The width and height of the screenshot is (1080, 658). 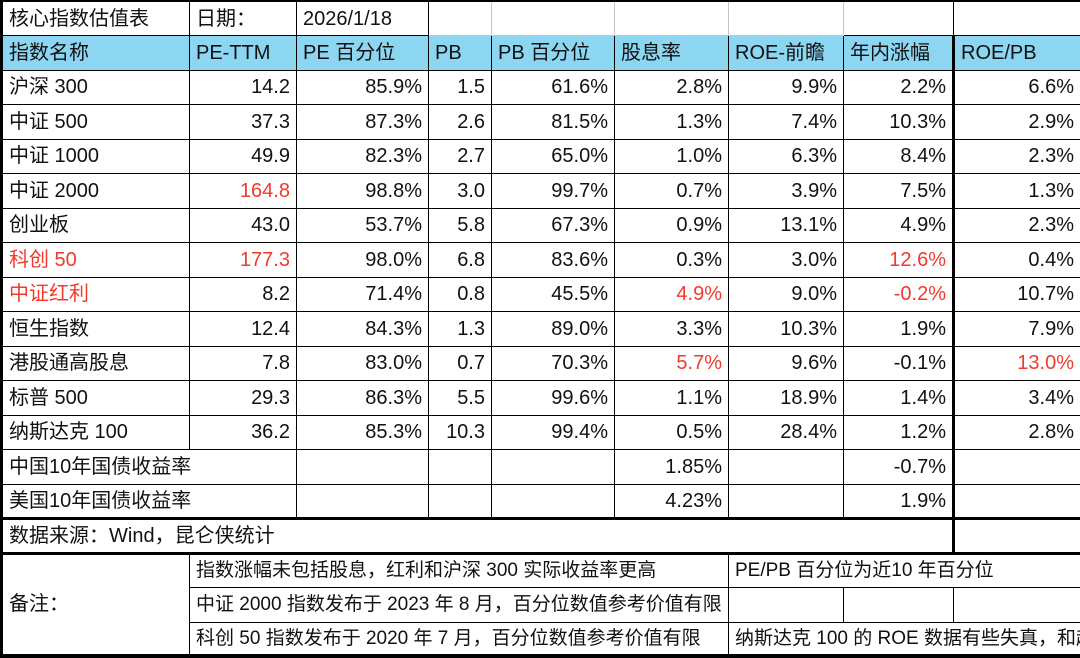 What do you see at coordinates (671, 122) in the screenshot?
I see `value-cell-dividend_yield: 1.3%` at bounding box center [671, 122].